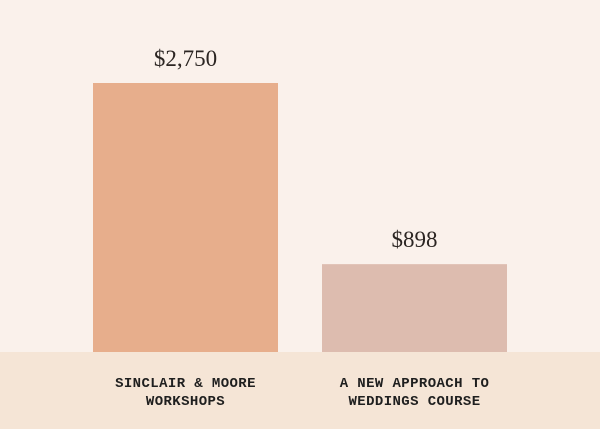 Image resolution: width=600 pixels, height=429 pixels. I want to click on value-label-1: $2,750, so click(185, 58).